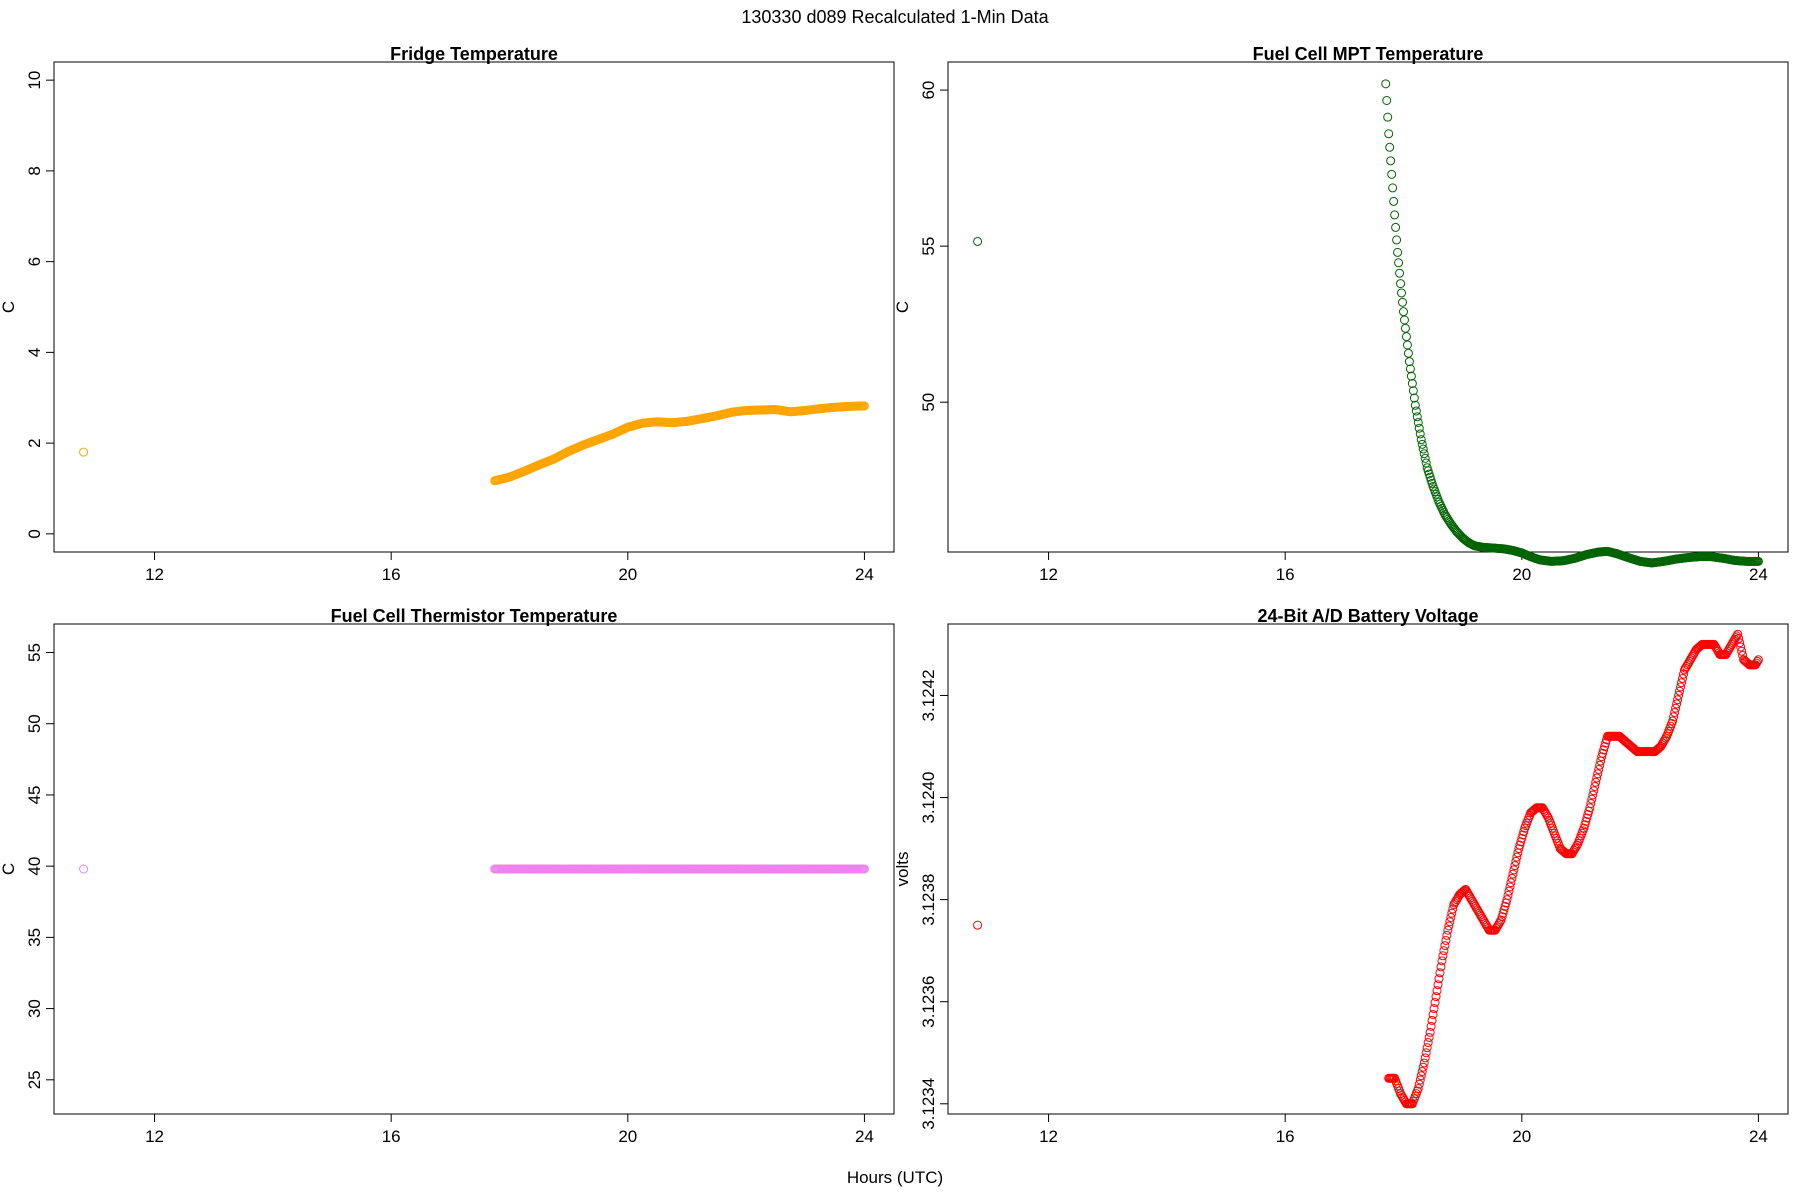 This screenshot has width=1800, height=1200. What do you see at coordinates (474, 54) in the screenshot?
I see `panel-title: Fridge Temperature` at bounding box center [474, 54].